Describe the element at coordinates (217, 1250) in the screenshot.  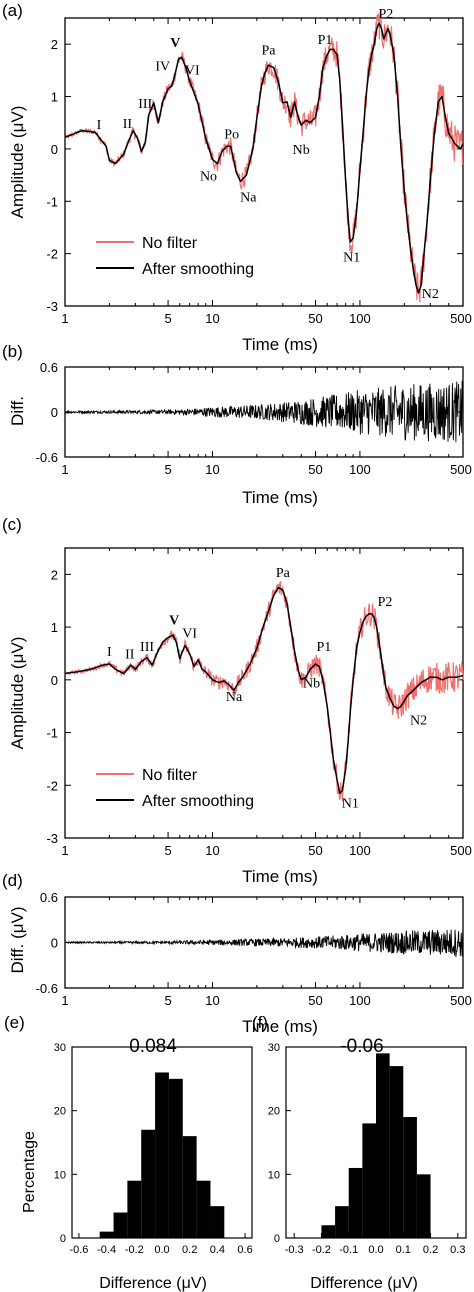
I see `x-tick-label: 0.4` at that location.